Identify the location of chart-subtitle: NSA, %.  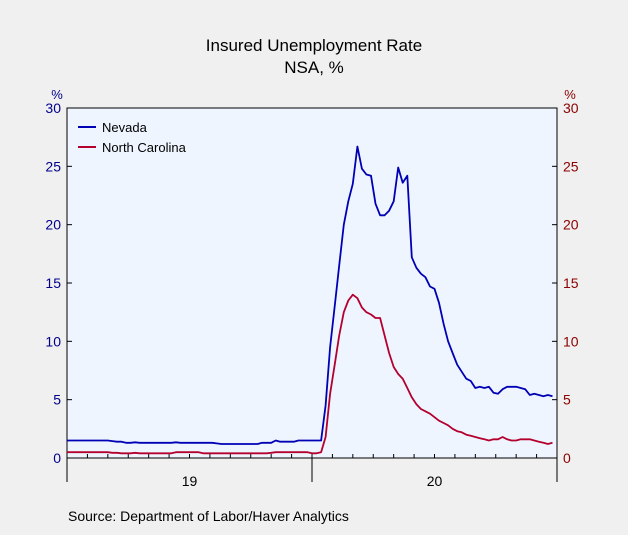
(314, 67).